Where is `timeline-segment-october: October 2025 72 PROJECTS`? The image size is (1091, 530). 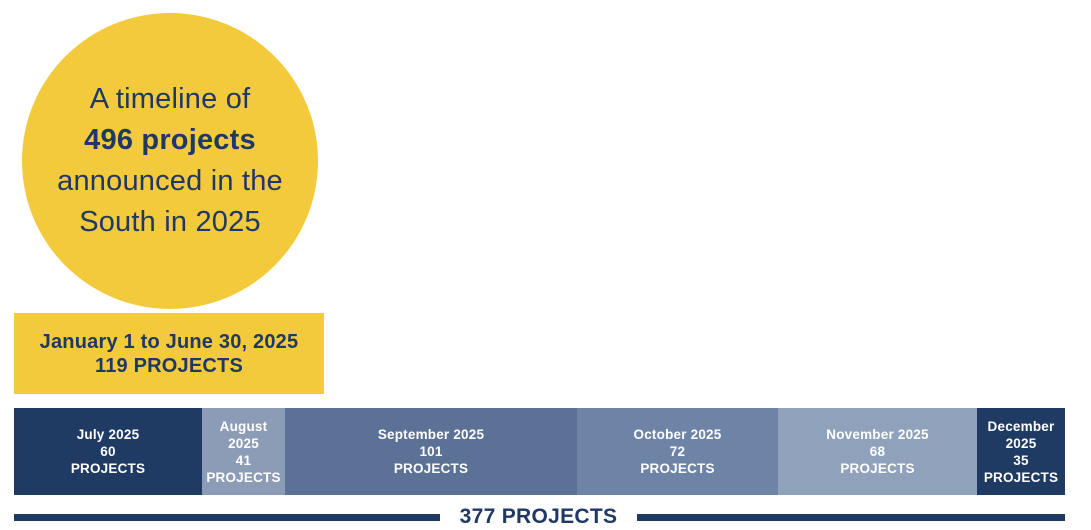 timeline-segment-october: October 2025 72 PROJECTS is located at coordinates (677, 451).